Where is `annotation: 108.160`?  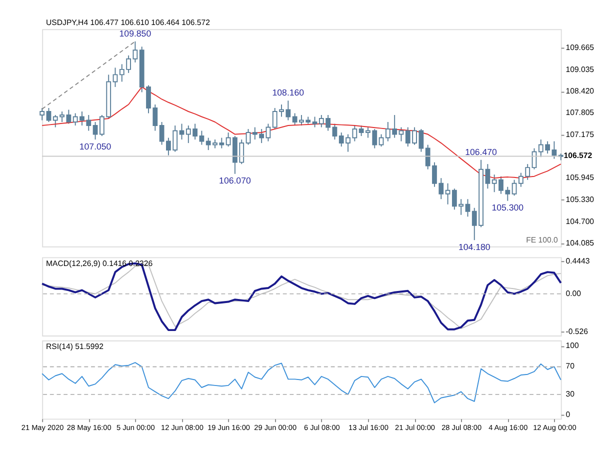
annotation: 108.160 is located at coordinates (288, 93).